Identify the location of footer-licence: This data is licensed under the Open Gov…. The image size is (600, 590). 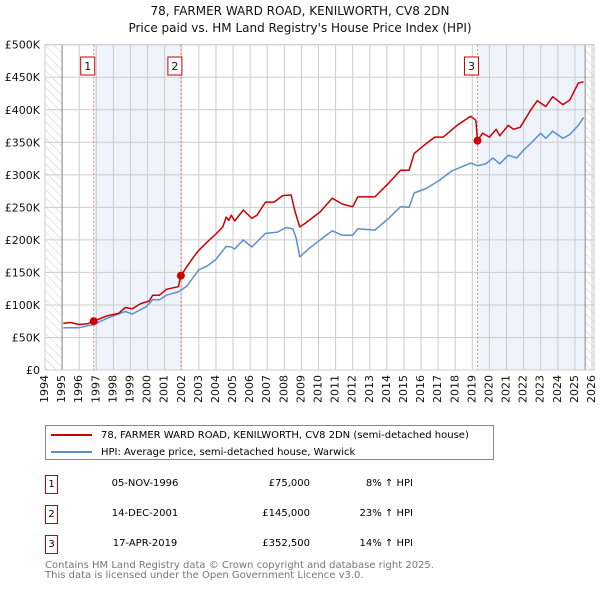
(204, 575).